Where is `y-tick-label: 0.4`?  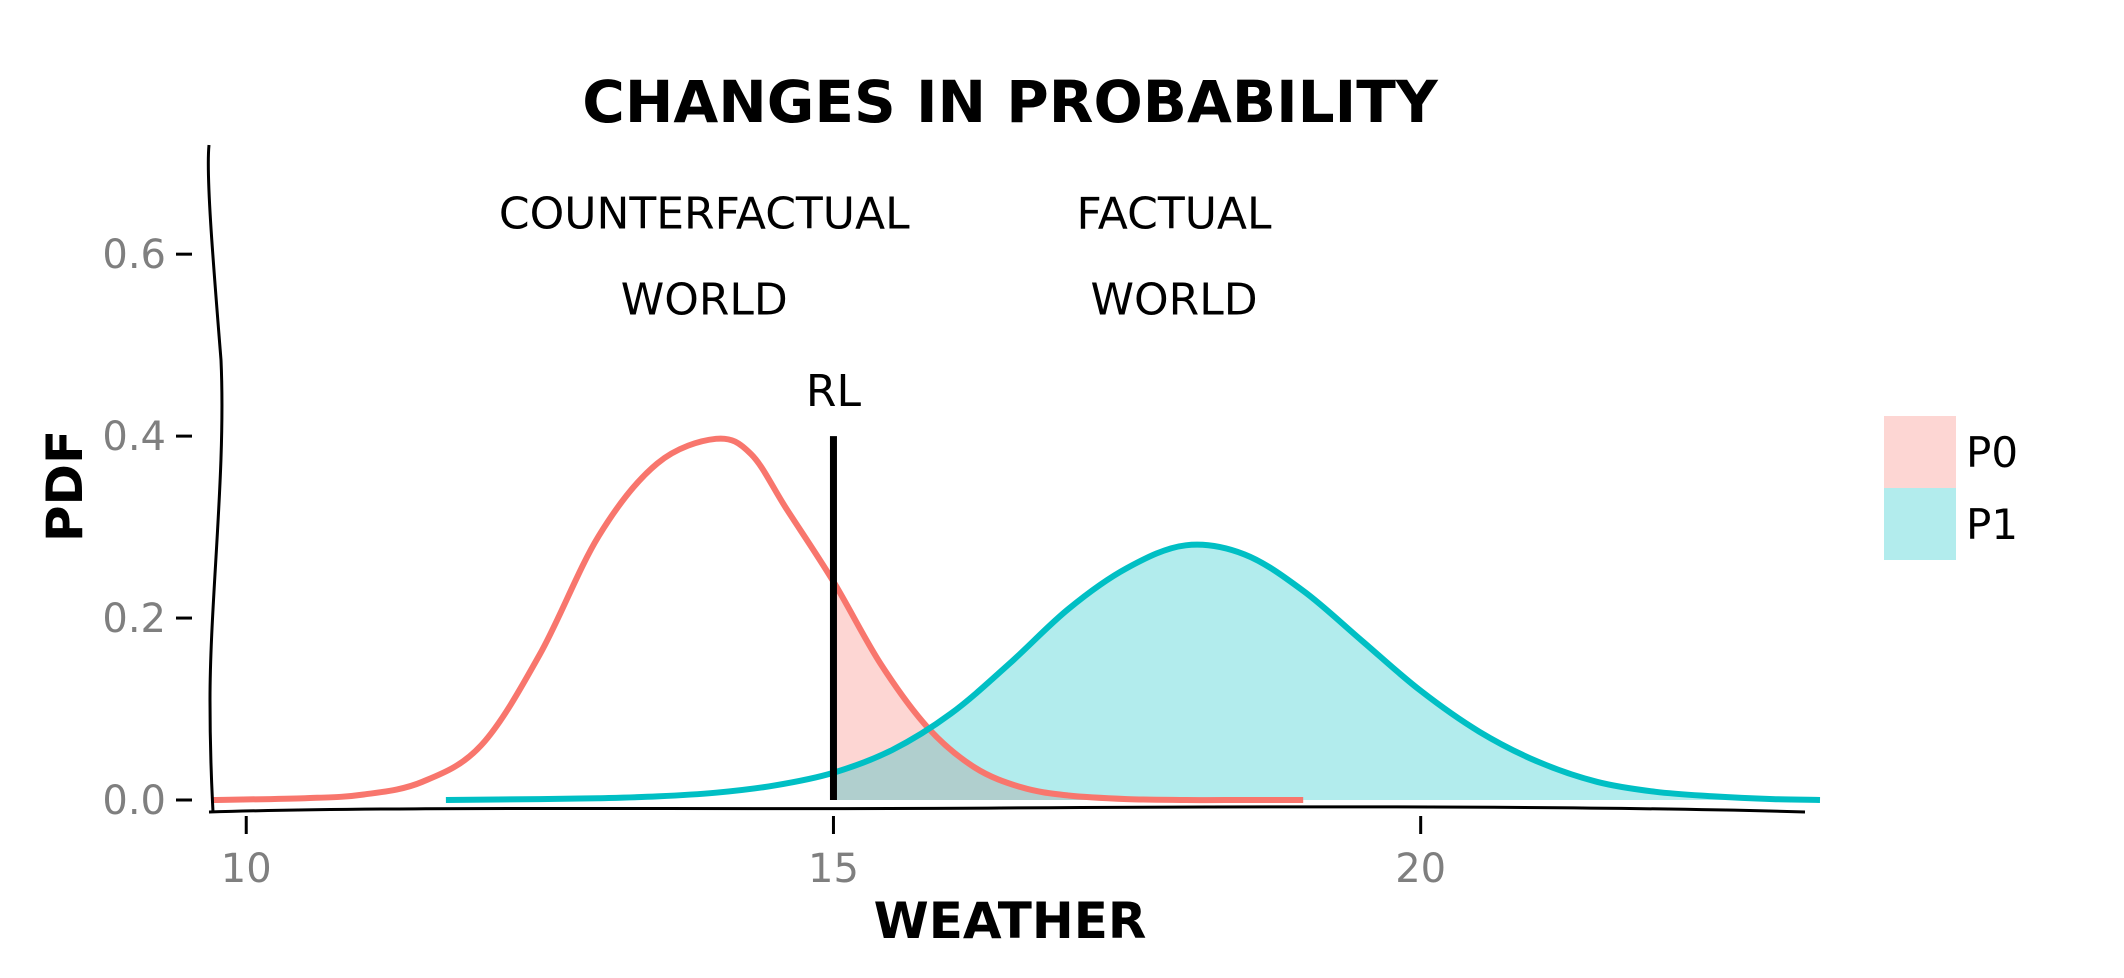
y-tick-label: 0.4 is located at coordinates (134, 437).